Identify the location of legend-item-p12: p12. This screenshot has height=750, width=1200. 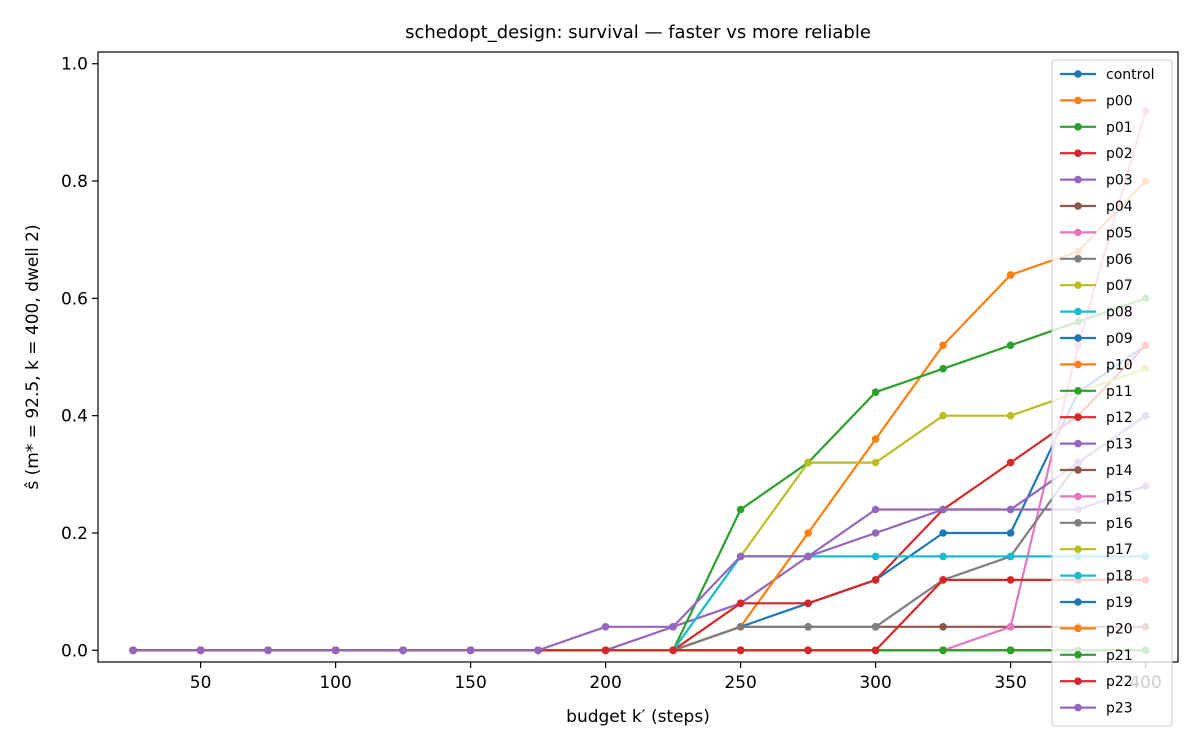
(1096, 418).